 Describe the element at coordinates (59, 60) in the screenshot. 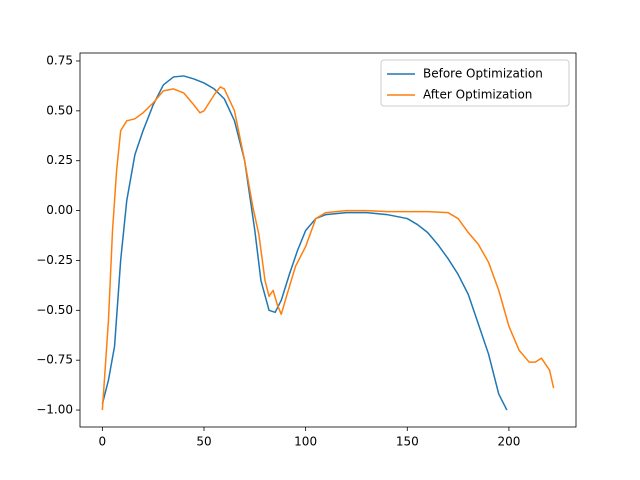

I see `y-tick-label: 0.75` at that location.